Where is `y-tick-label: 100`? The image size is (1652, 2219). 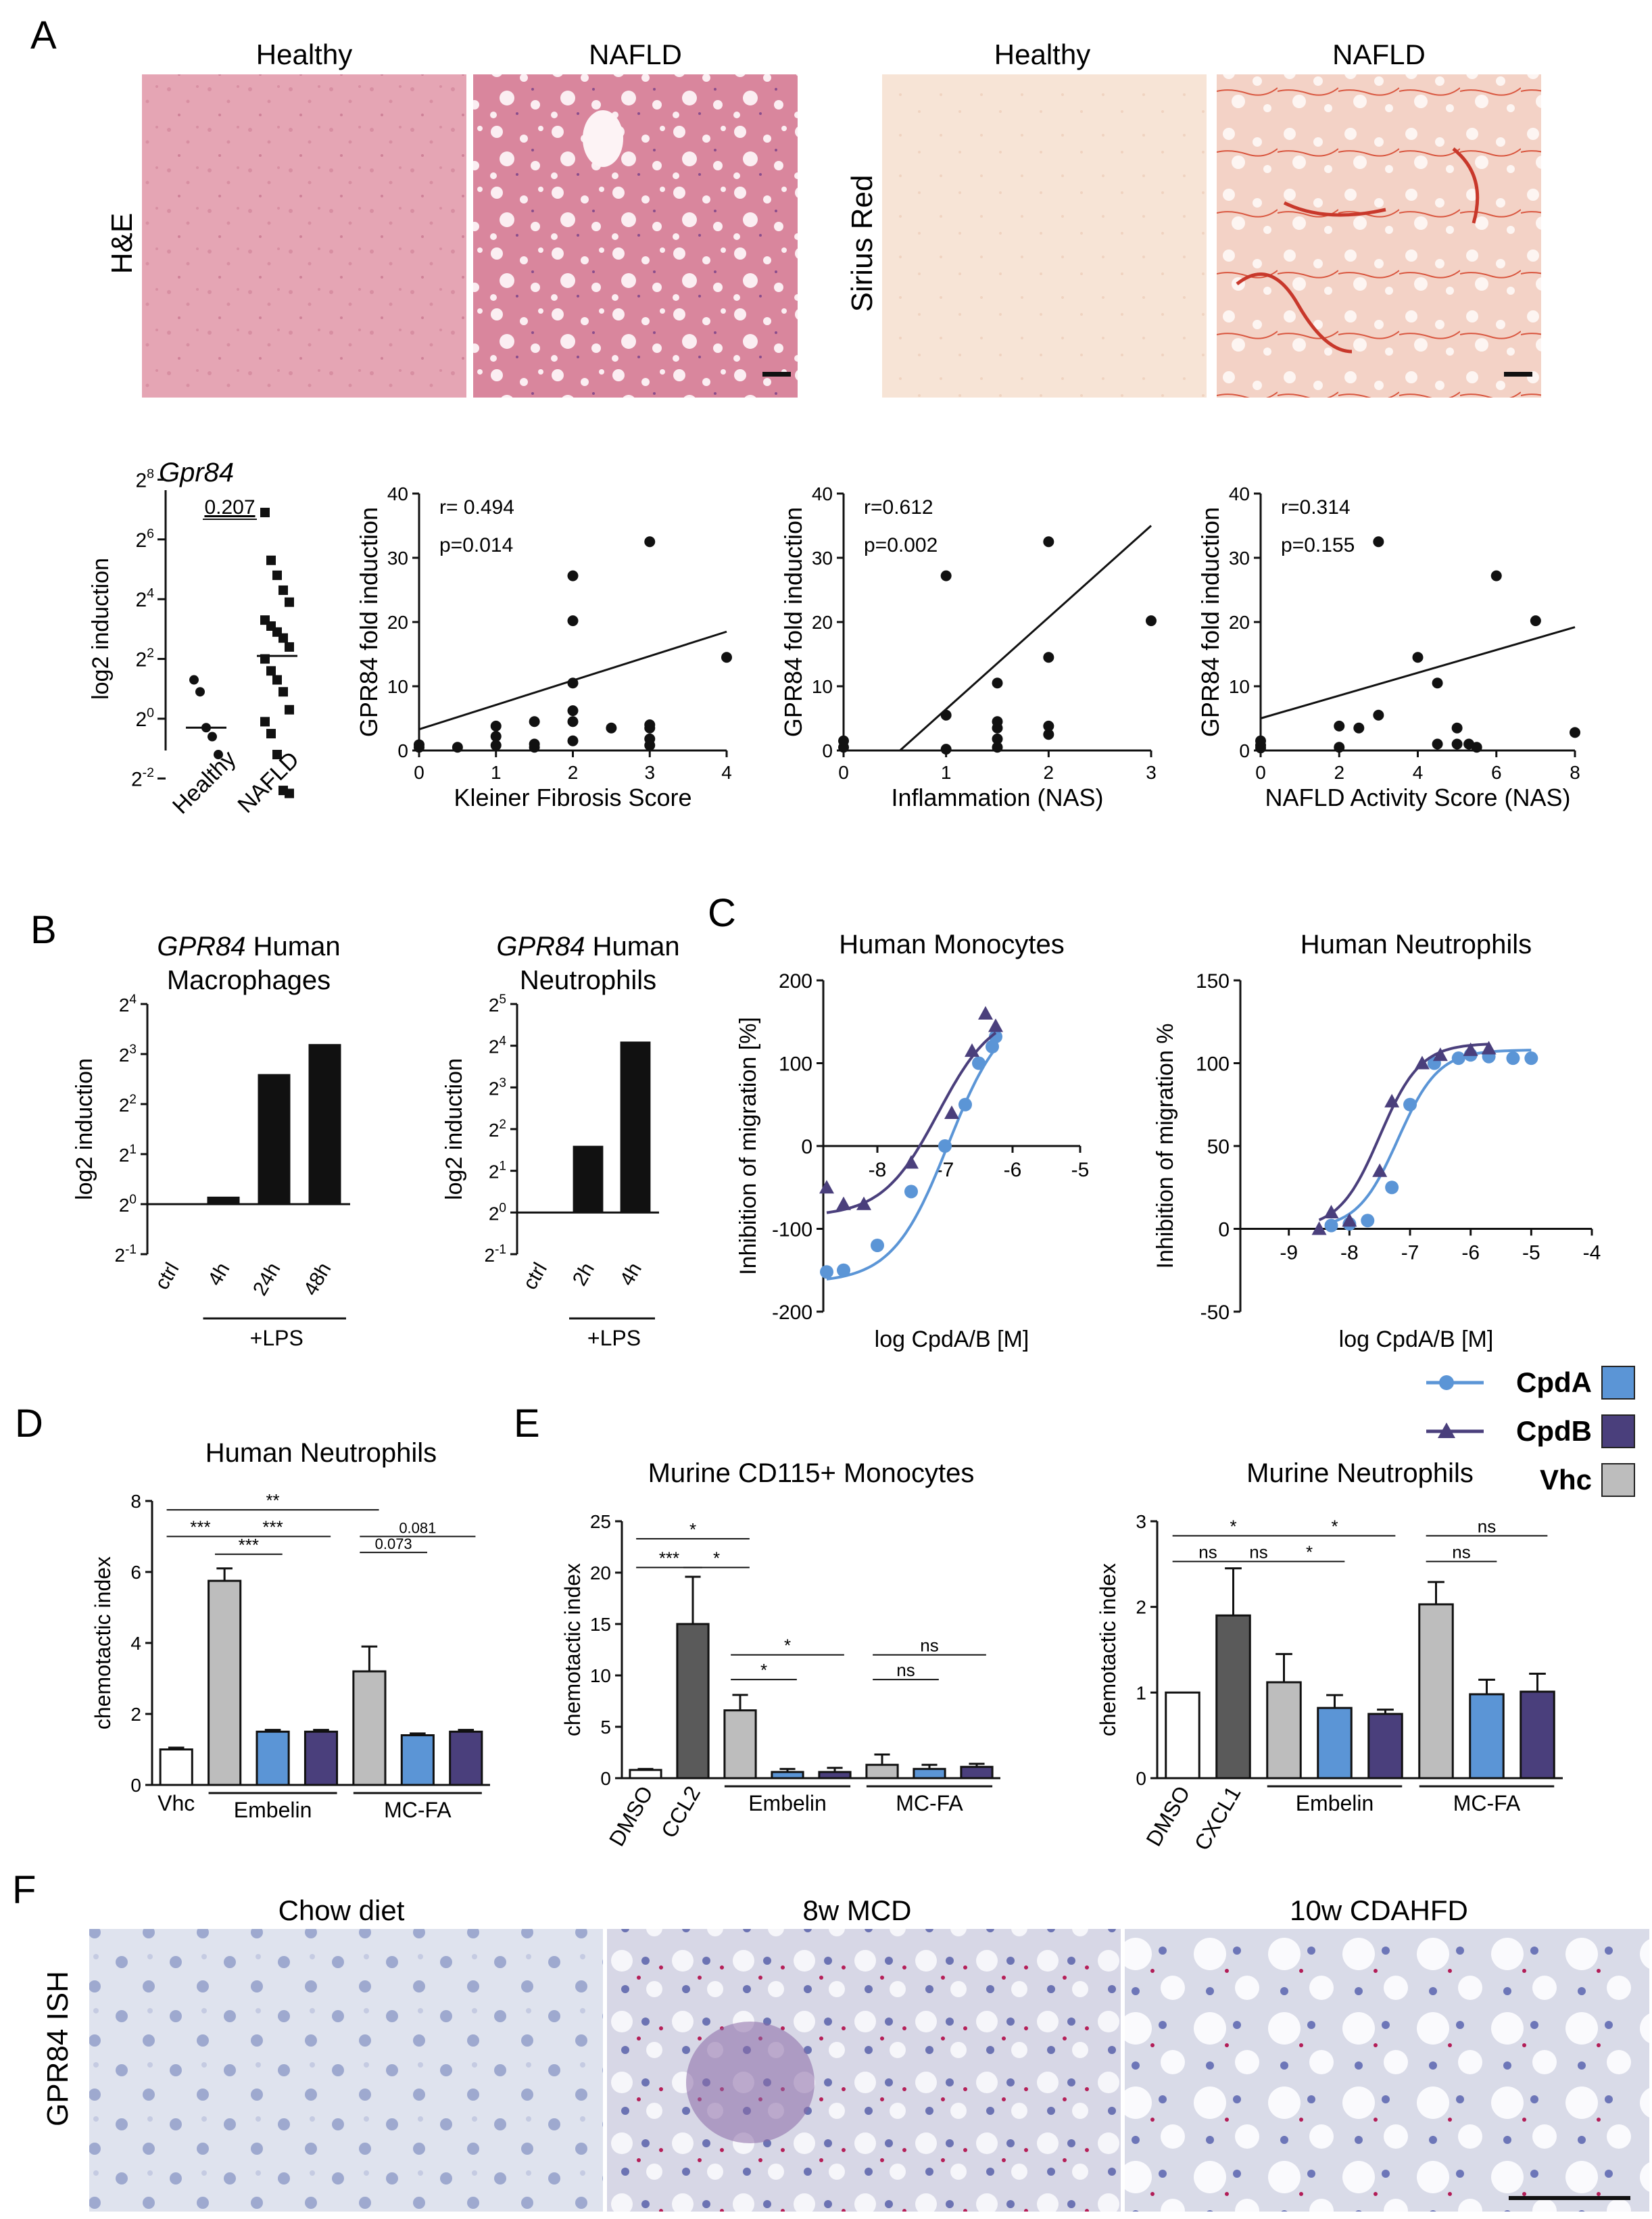
y-tick-label: 100 is located at coordinates (795, 1064).